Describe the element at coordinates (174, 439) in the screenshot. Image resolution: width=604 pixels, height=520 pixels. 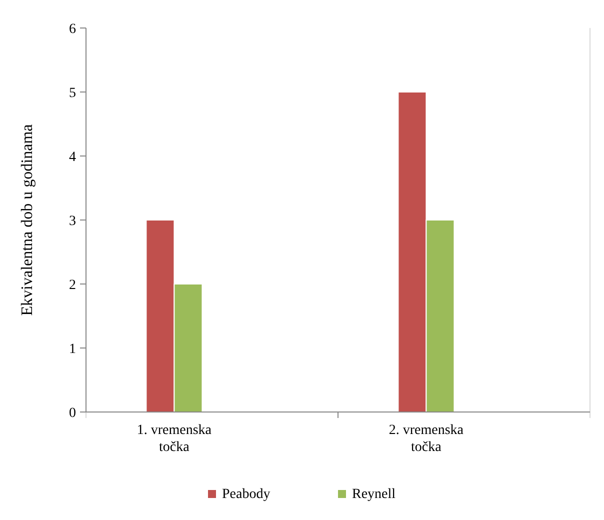
I see `x-tick-label: 1. vremenska točka` at that location.